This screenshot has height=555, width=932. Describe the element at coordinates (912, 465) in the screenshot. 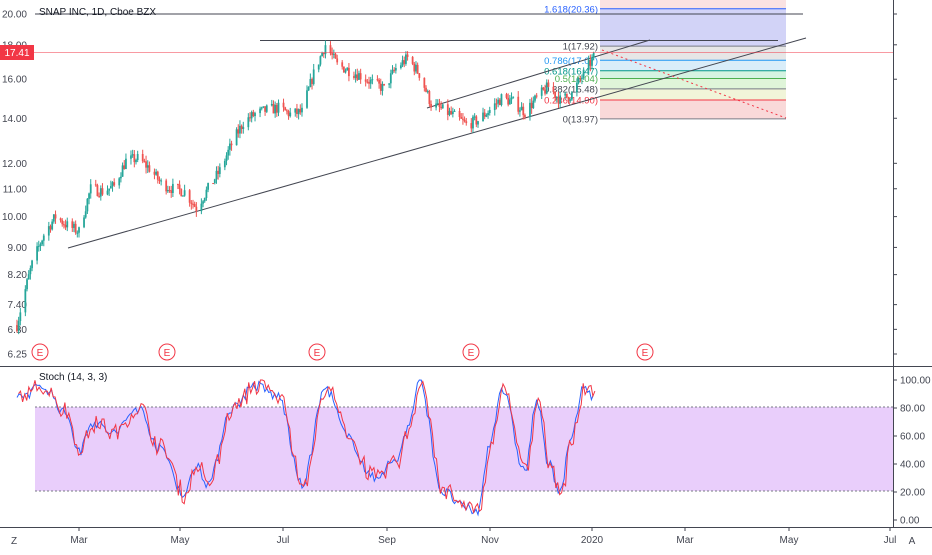

I see `osc-tick-label: 40.00` at that location.